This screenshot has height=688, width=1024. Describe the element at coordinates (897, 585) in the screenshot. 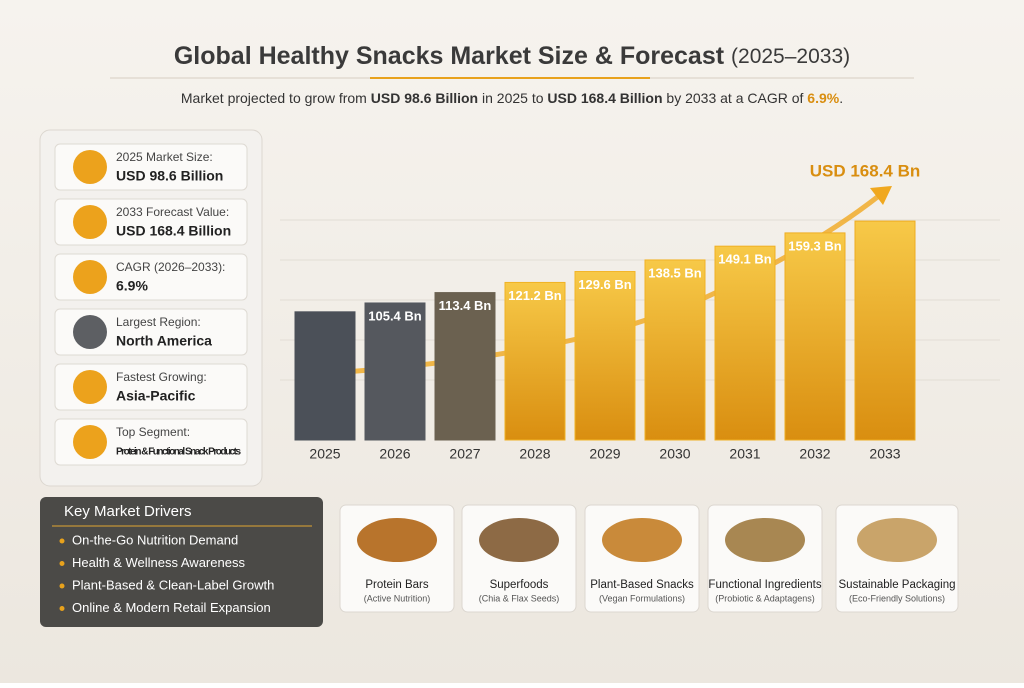

I see `segment-name: Sustainable Packaging` at that location.